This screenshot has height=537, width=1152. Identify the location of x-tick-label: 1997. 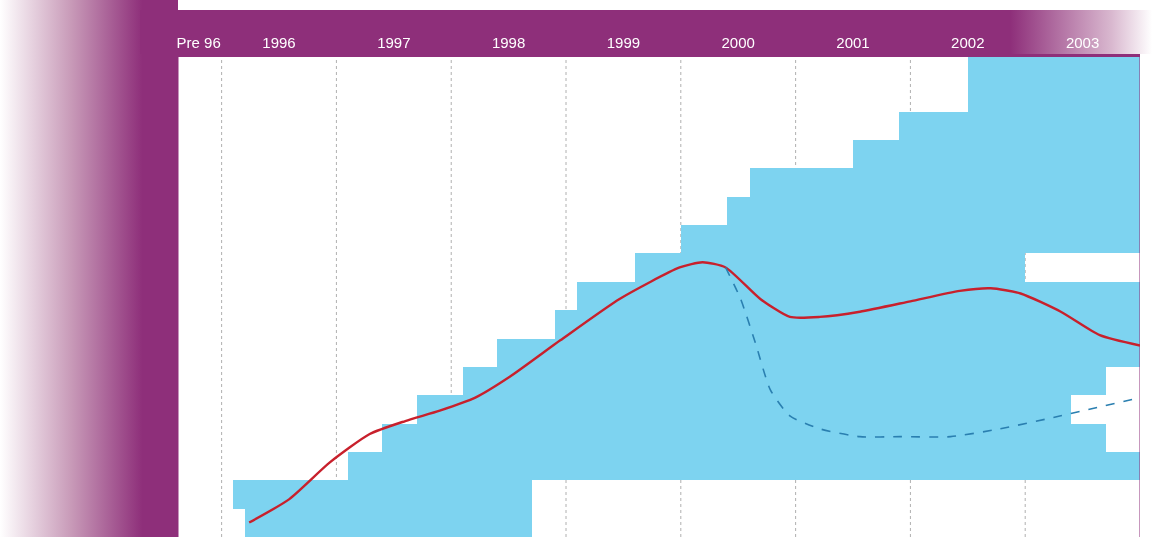
(394, 42).